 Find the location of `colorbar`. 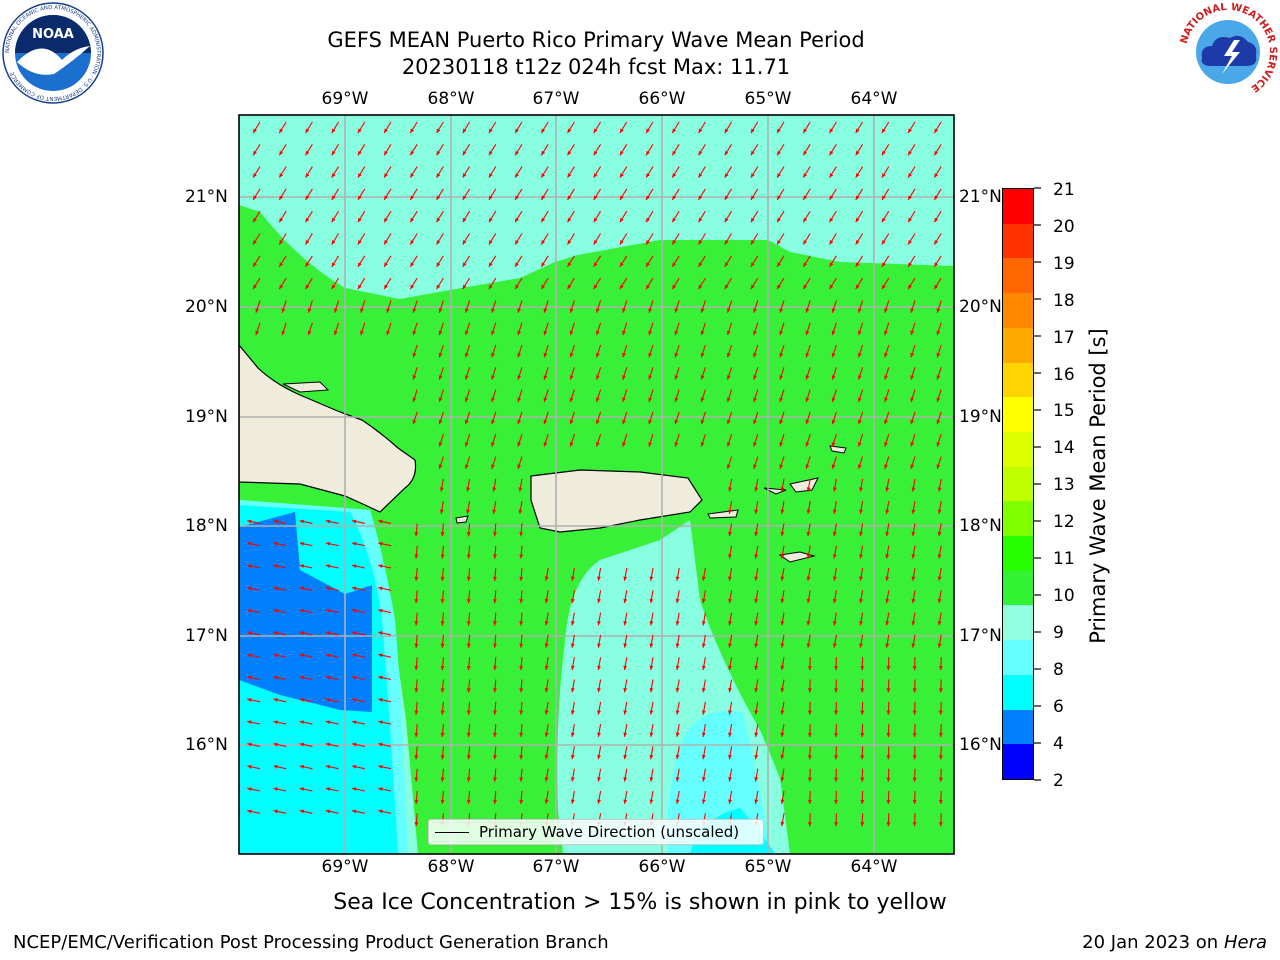

colorbar is located at coordinates (1018, 484).